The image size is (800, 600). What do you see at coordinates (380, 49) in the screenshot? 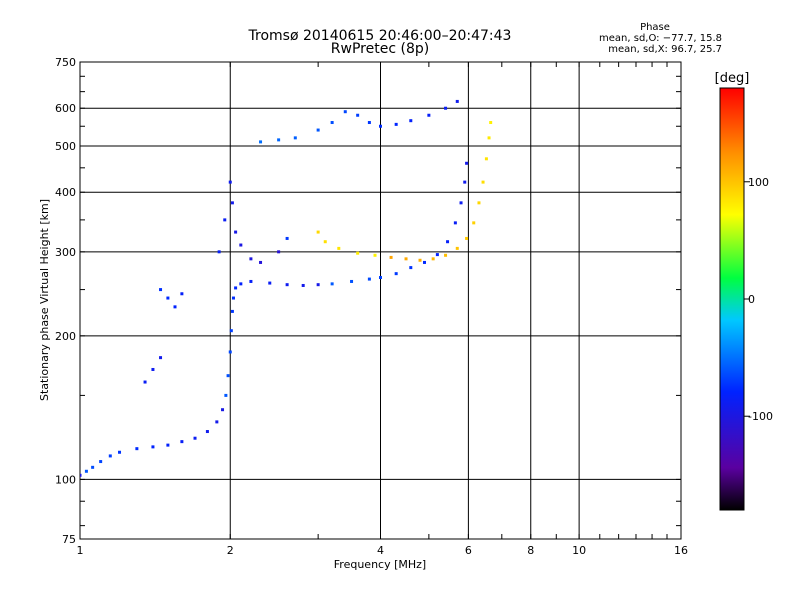
I see `chart-subtitle: RwPretec (8p)` at bounding box center [380, 49].